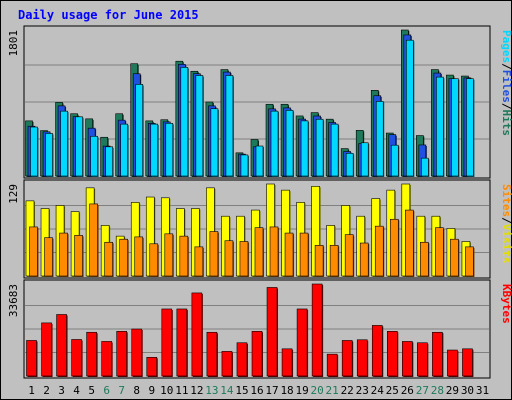  What do you see at coordinates (151, 390) in the screenshot?
I see `day-label: 9` at bounding box center [151, 390].